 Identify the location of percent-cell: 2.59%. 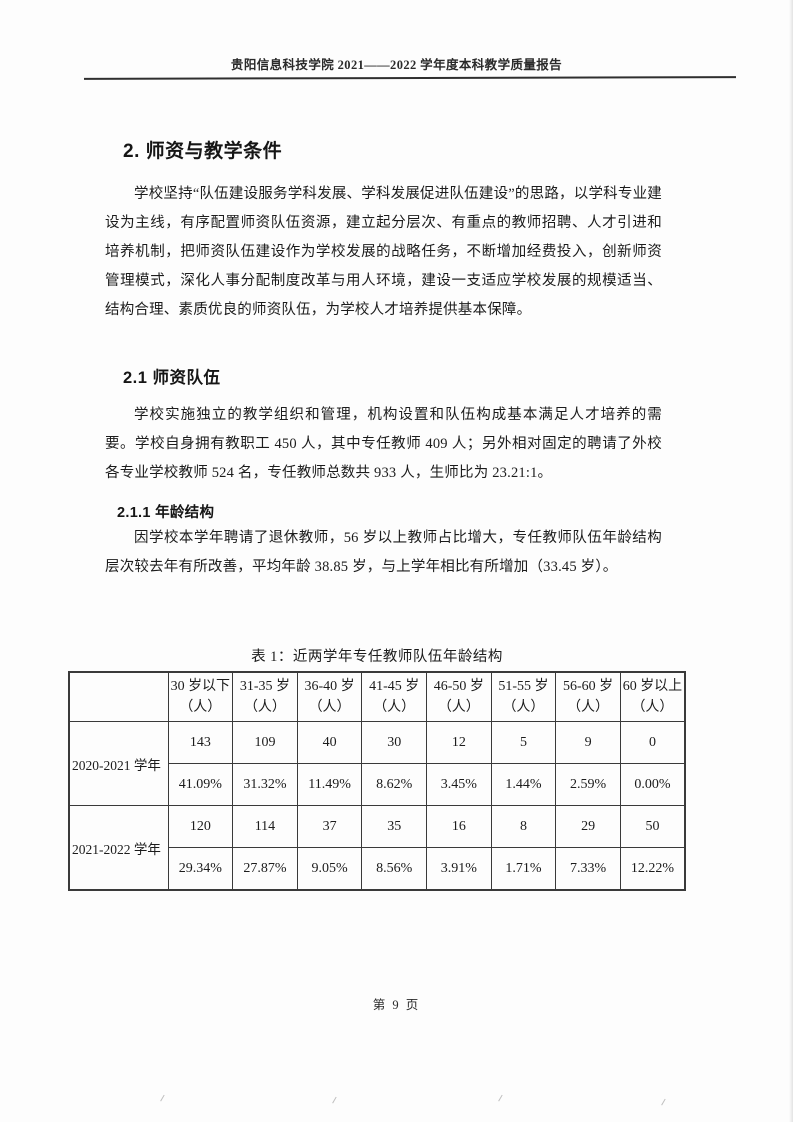
(588, 784).